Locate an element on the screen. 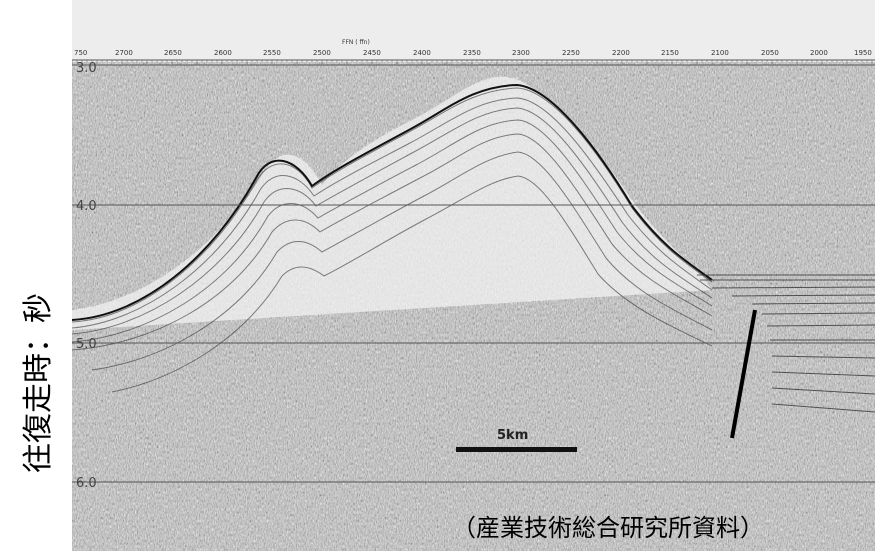 This screenshot has width=875, height=551. source-credit: （産業技術総合研究所資料） is located at coordinates (608, 528).